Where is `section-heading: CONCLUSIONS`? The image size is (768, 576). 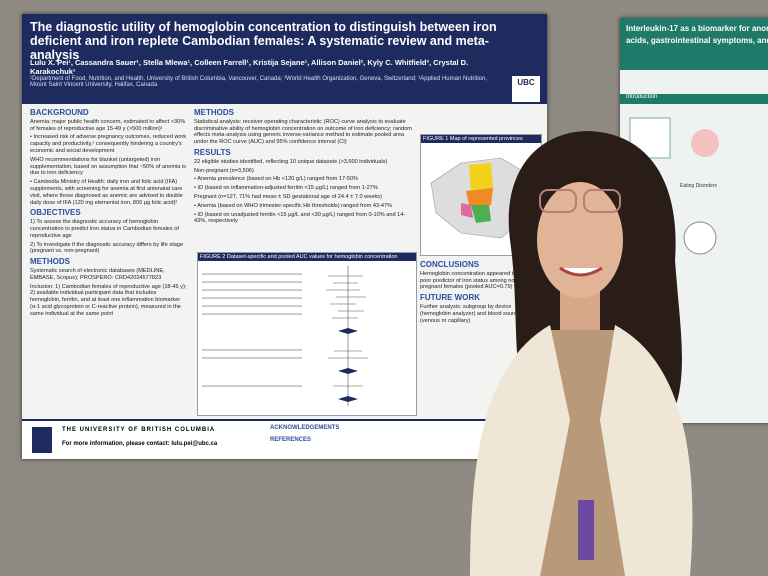 section-heading: CONCLUSIONS is located at coordinates (450, 264).